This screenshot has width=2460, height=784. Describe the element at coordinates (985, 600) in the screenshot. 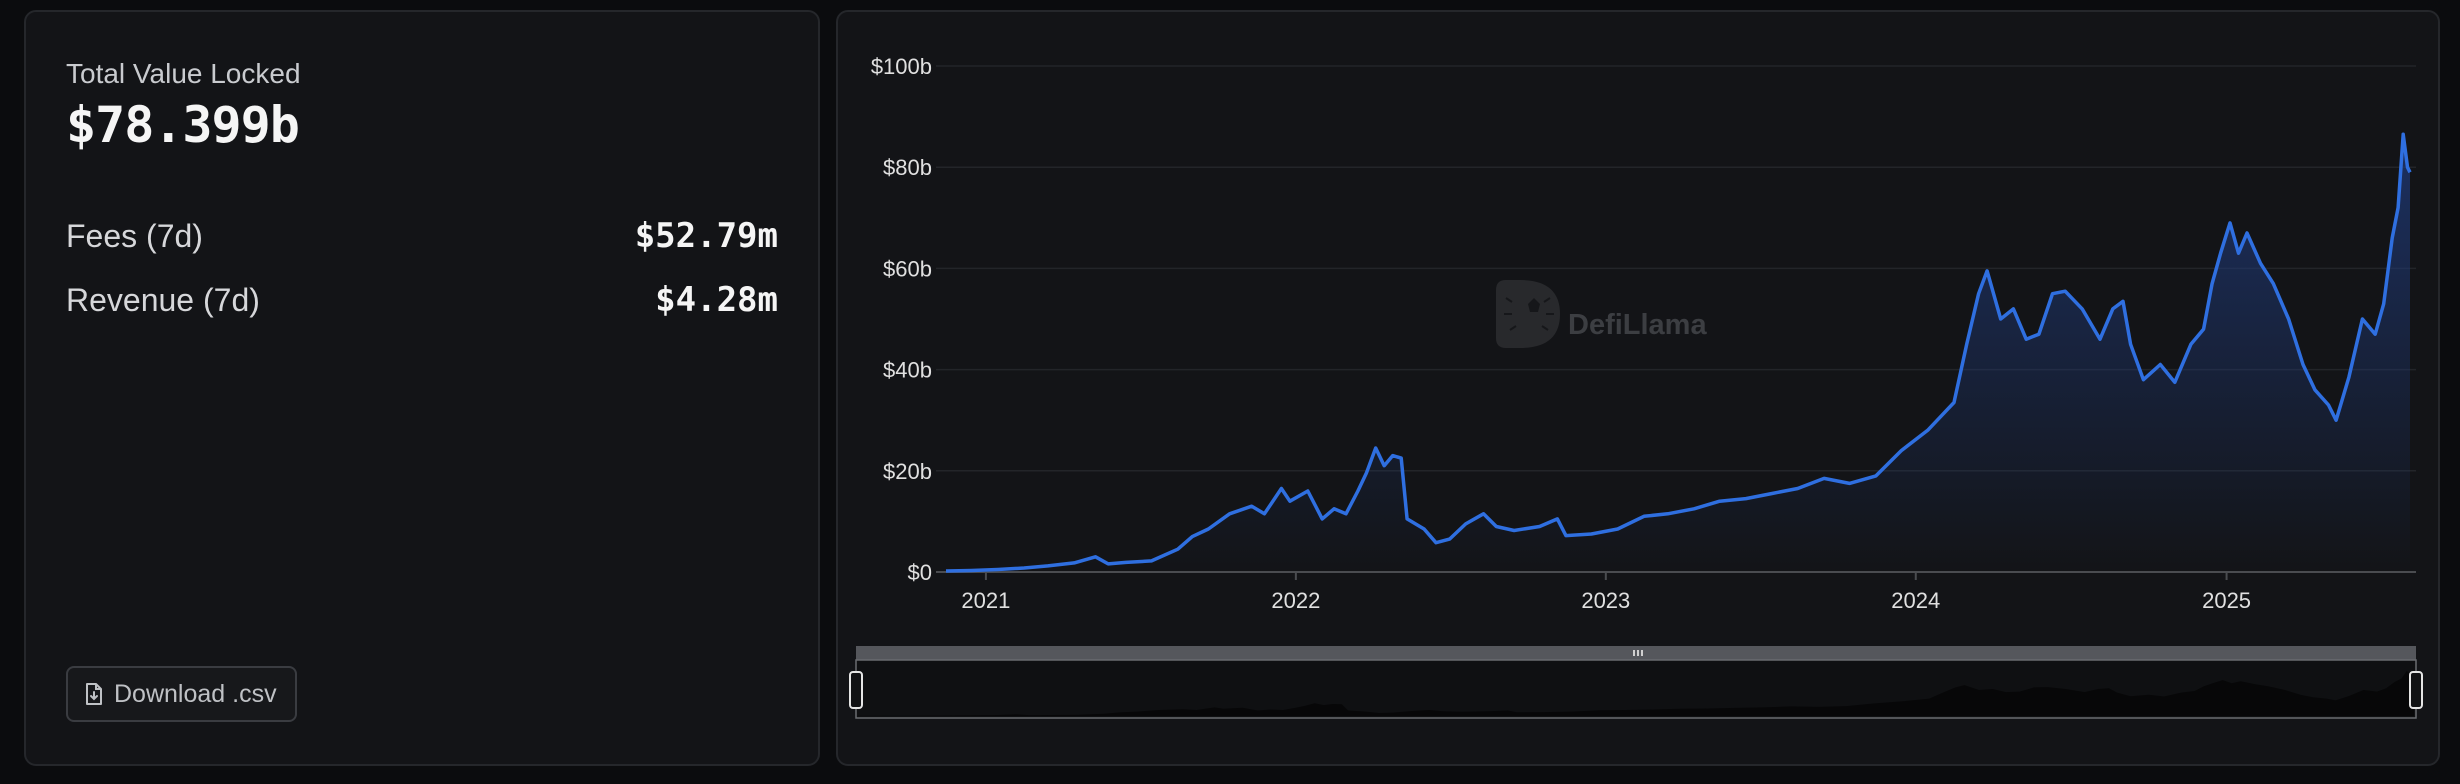

I see `x-tick-label: 2021` at that location.